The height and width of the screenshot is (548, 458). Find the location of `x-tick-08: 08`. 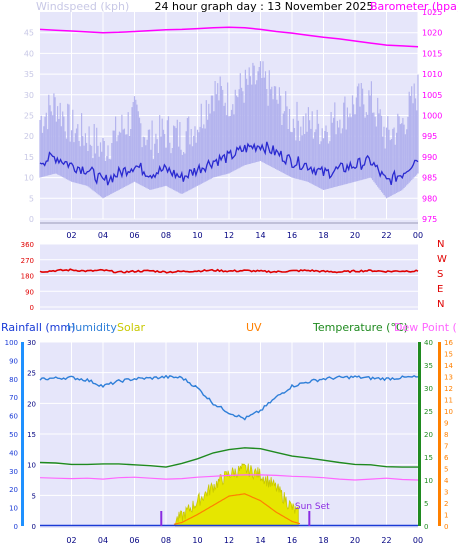

x-tick-08: 08 is located at coordinates (166, 235).